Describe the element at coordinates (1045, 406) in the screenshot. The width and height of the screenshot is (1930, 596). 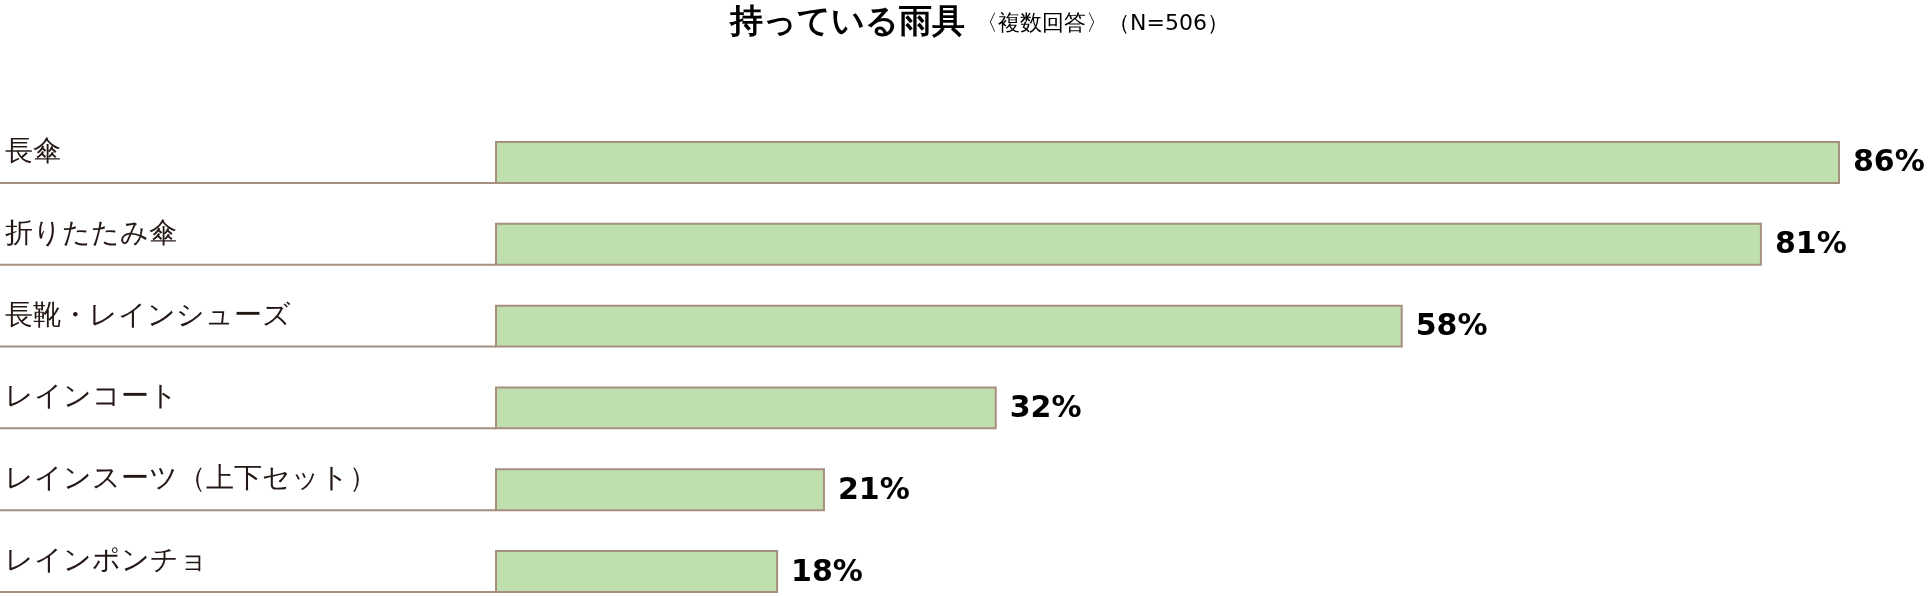
I see `data-label: 32%` at that location.